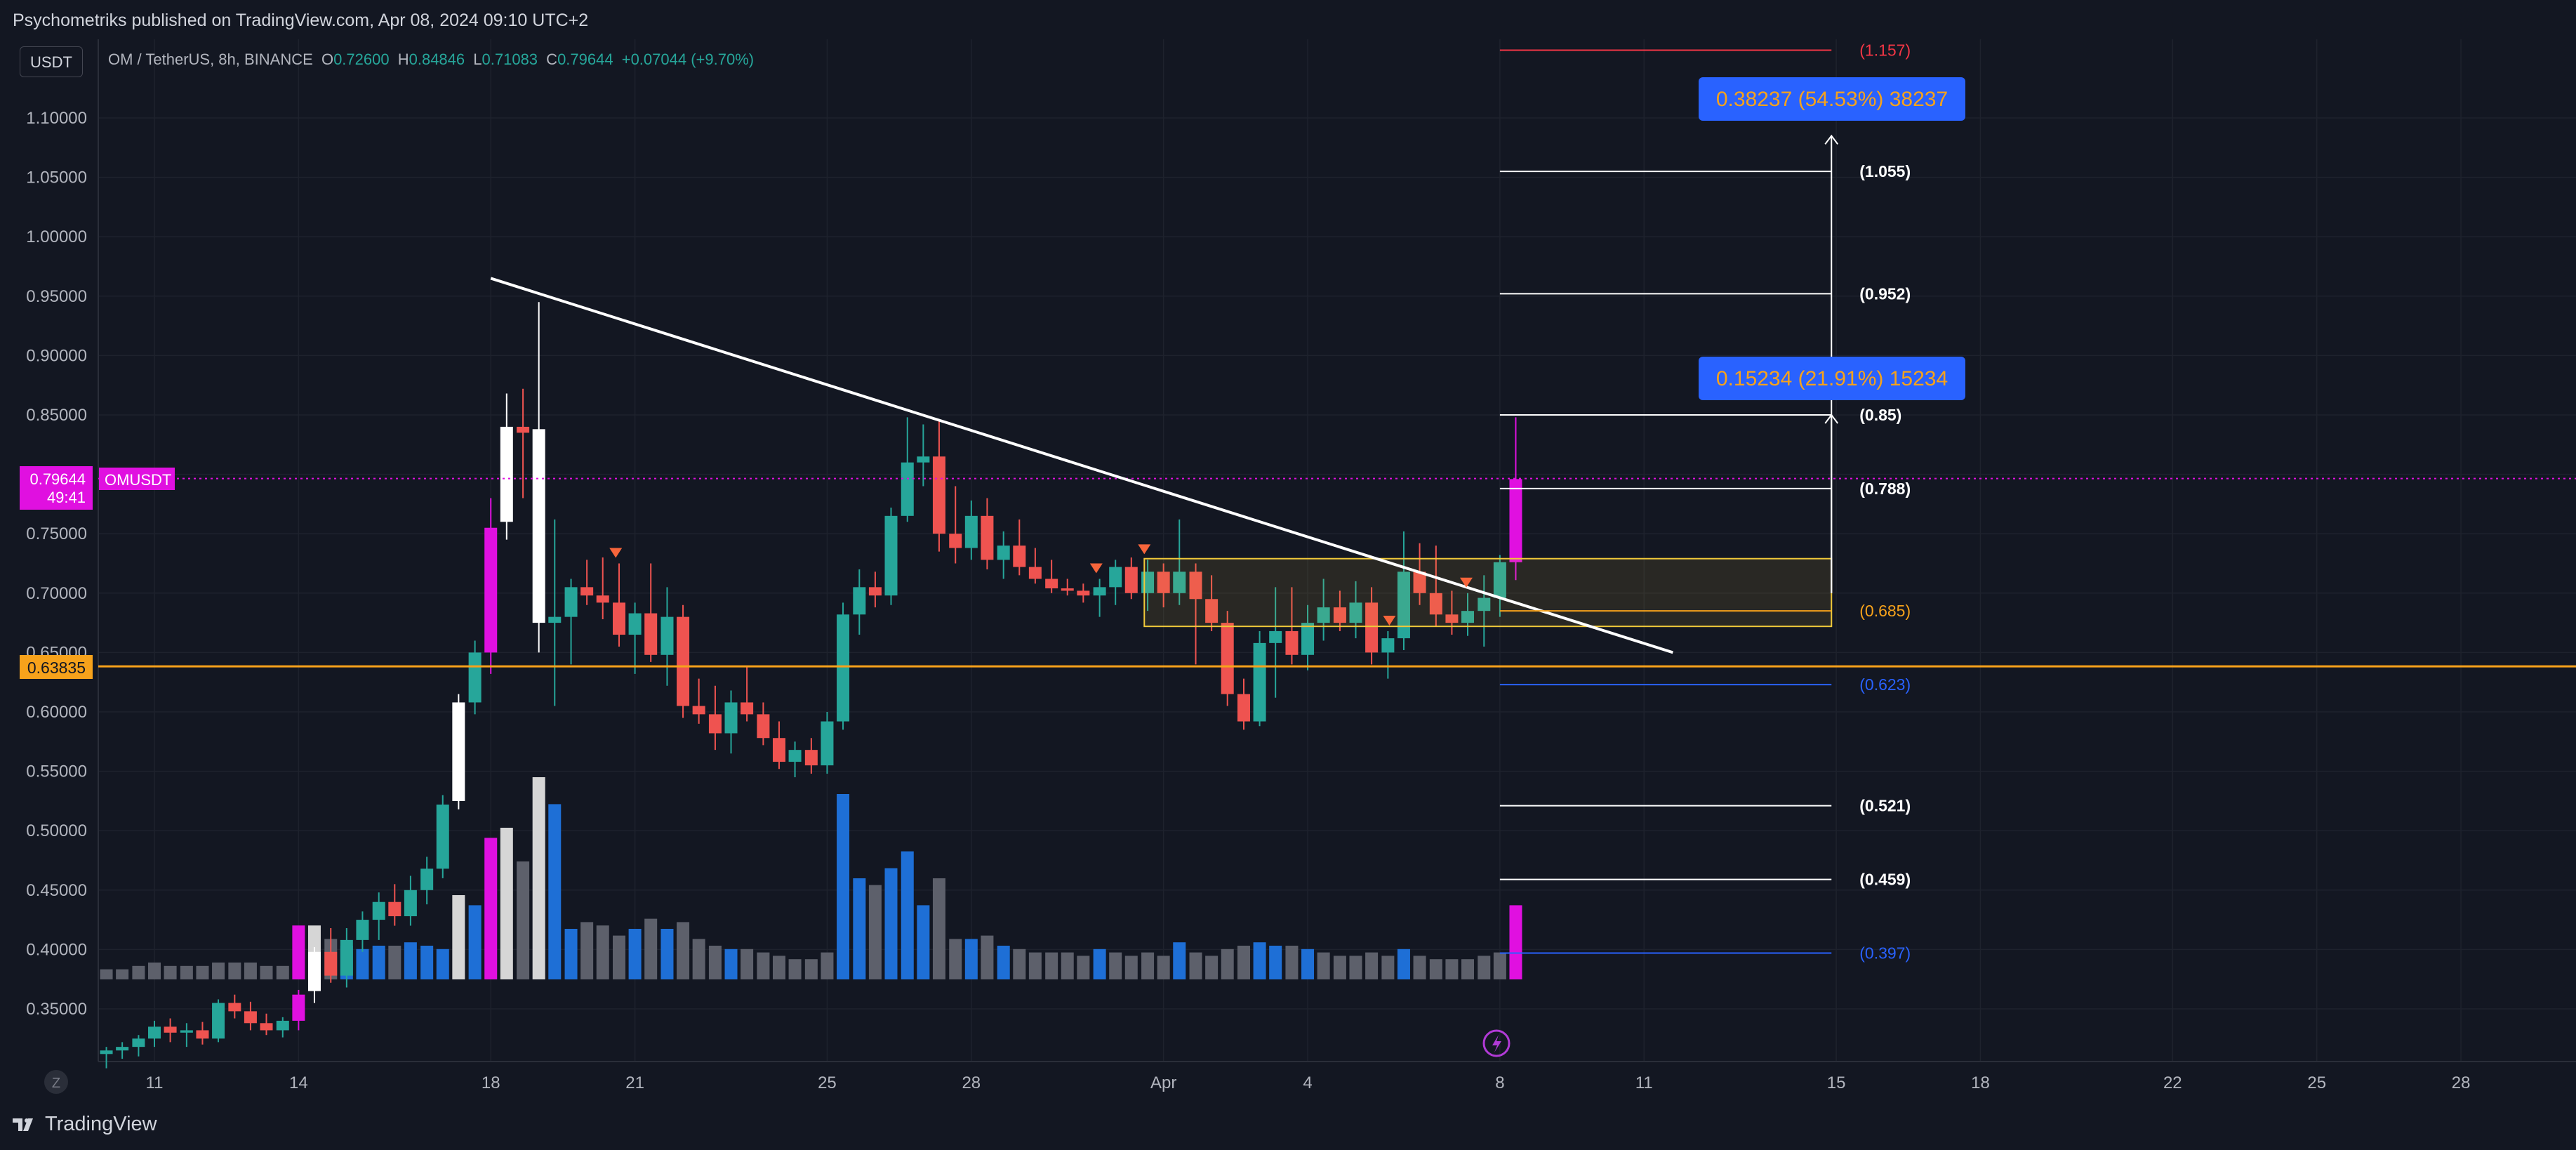 This screenshot has width=2576, height=1150. Describe the element at coordinates (57, 118) in the screenshot. I see `y-tick-label: 1.10000` at that location.